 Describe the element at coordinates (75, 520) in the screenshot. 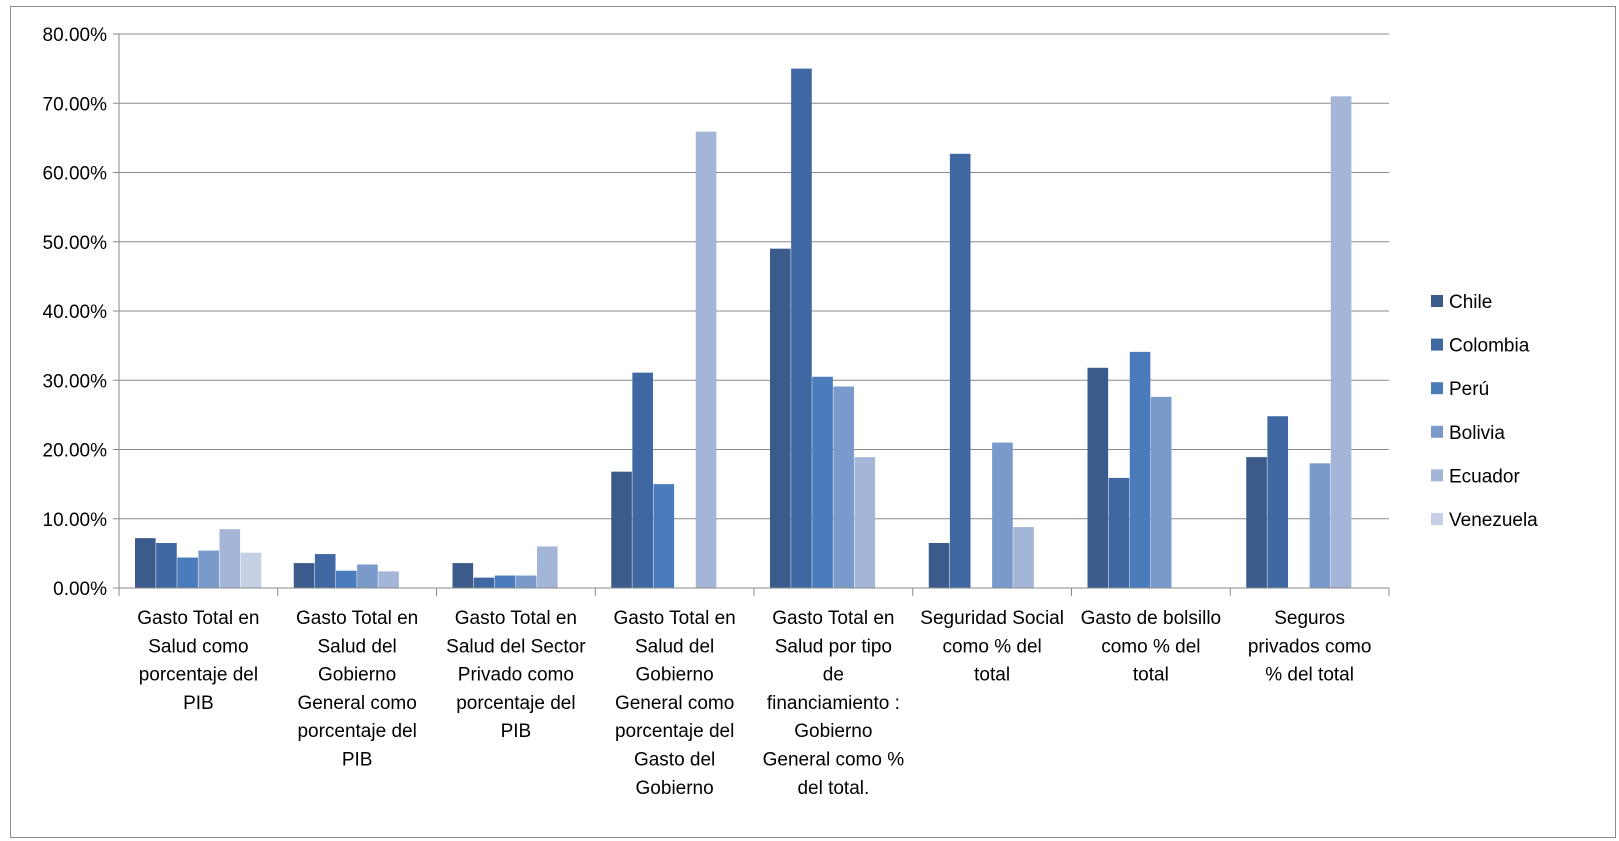

I see `y-tick-label: 10.00%` at that location.